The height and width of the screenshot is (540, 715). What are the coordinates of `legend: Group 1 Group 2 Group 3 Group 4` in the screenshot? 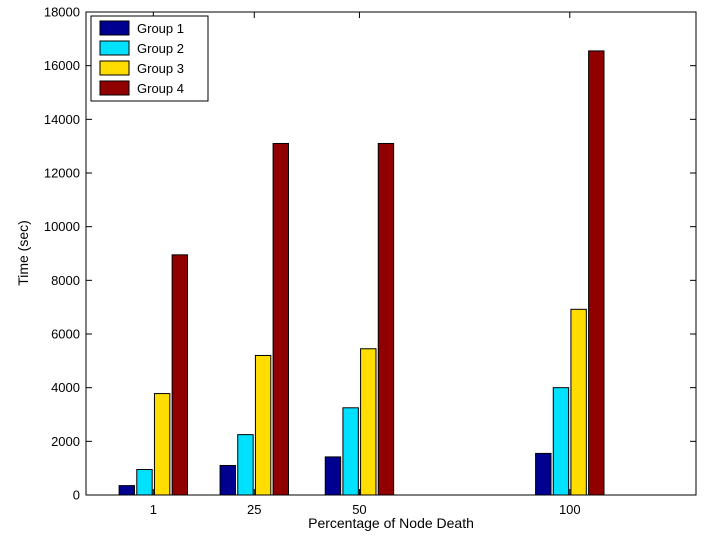 It's located at (149, 58).